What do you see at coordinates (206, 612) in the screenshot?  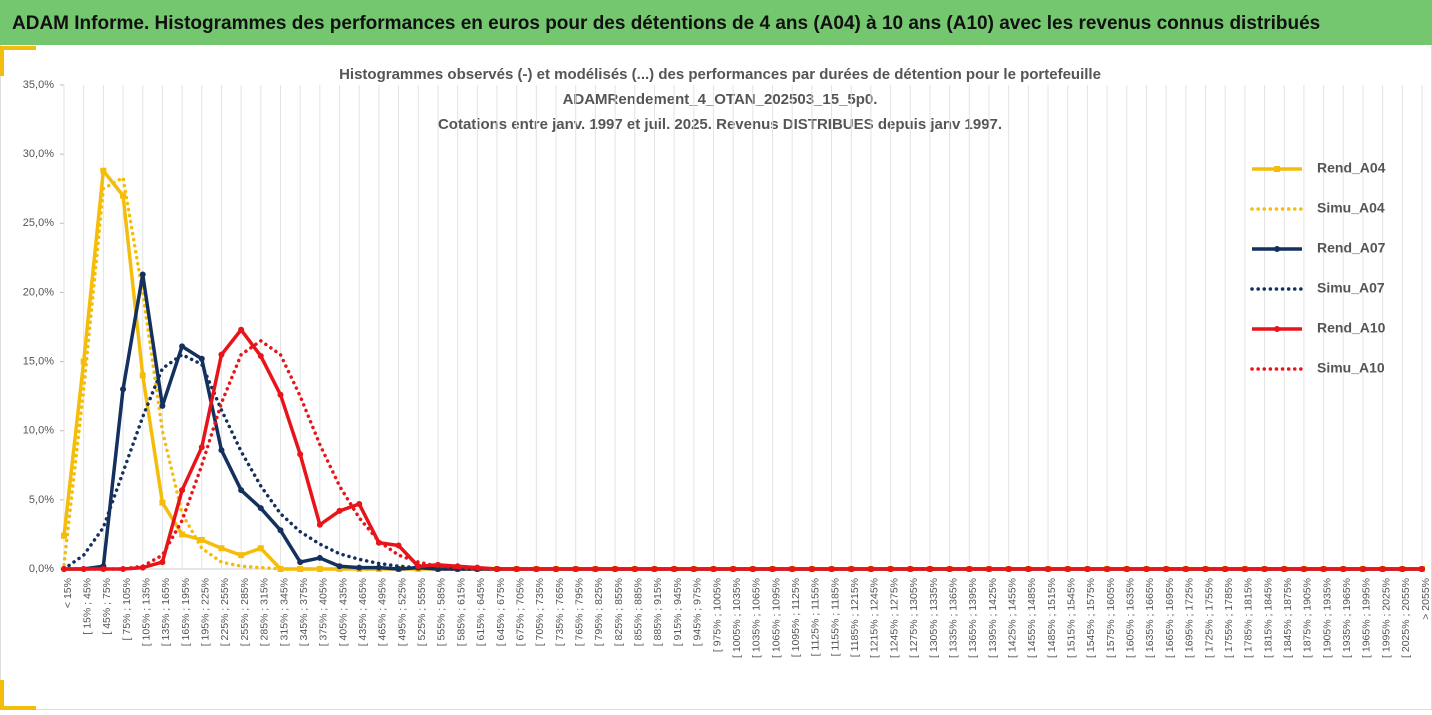 I see `x-tick-label: [ 195% ; 225%` at bounding box center [206, 612].